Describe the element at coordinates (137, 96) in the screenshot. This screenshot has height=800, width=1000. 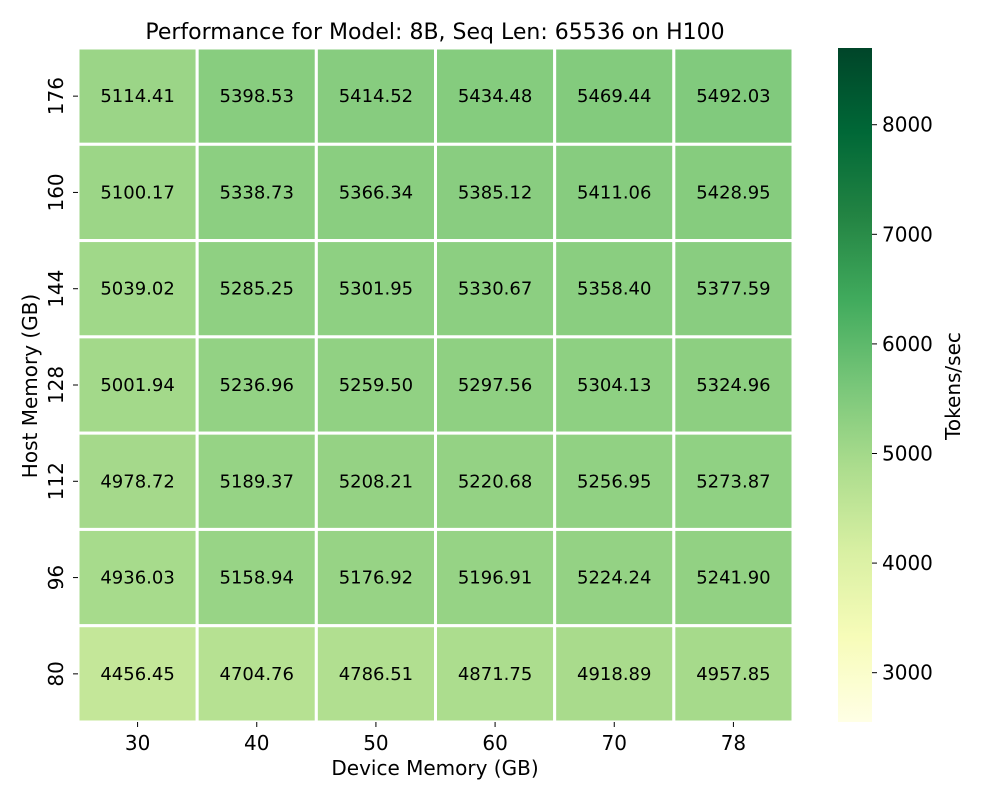
I see `cell-value-label: 5114.41` at that location.